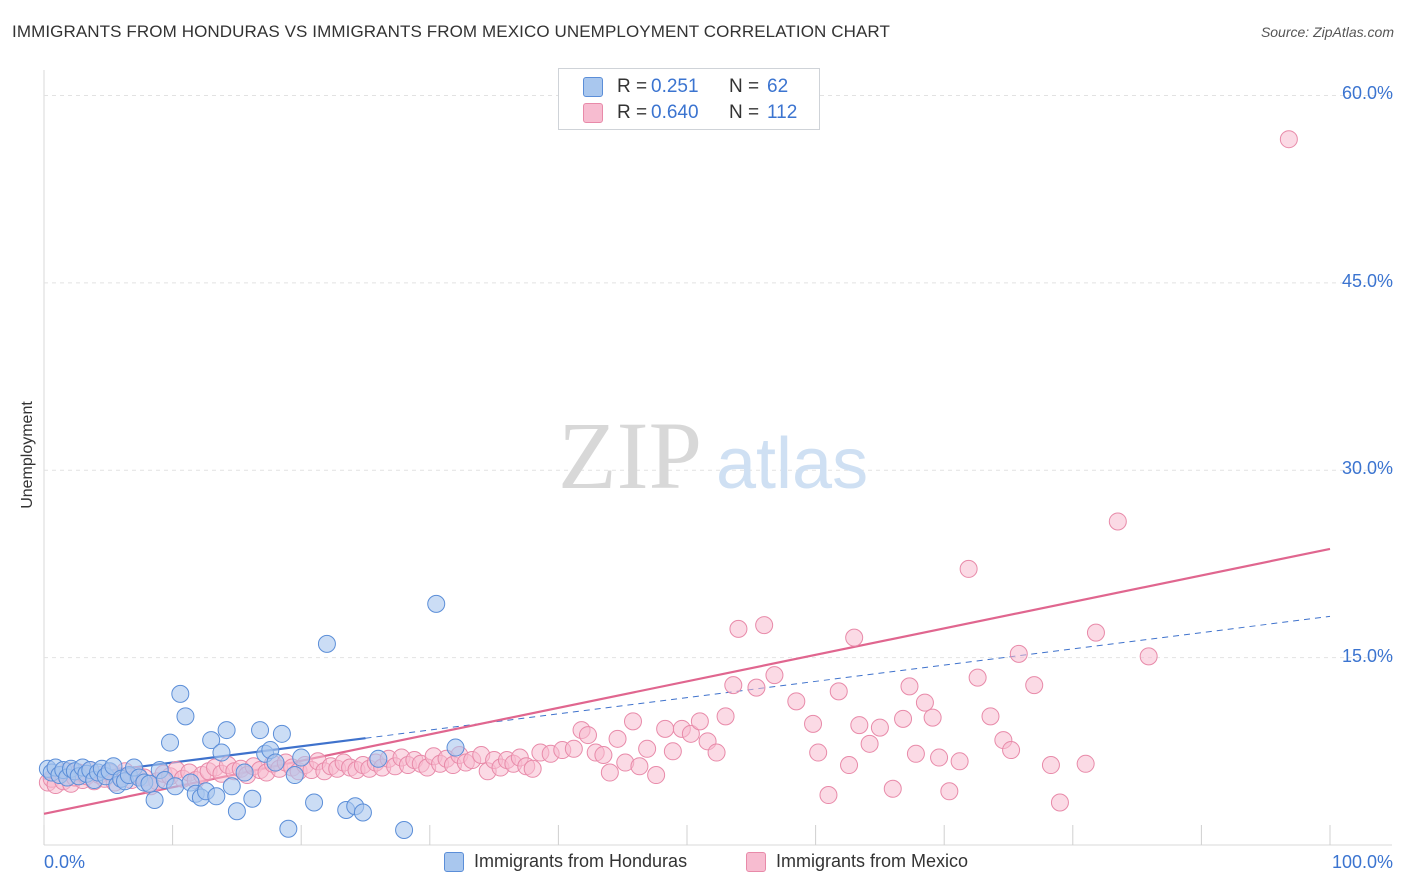 The height and width of the screenshot is (892, 1406). Describe the element at coordinates (1367, 655) in the screenshot. I see `y-tick-label: 15.0%` at that location.